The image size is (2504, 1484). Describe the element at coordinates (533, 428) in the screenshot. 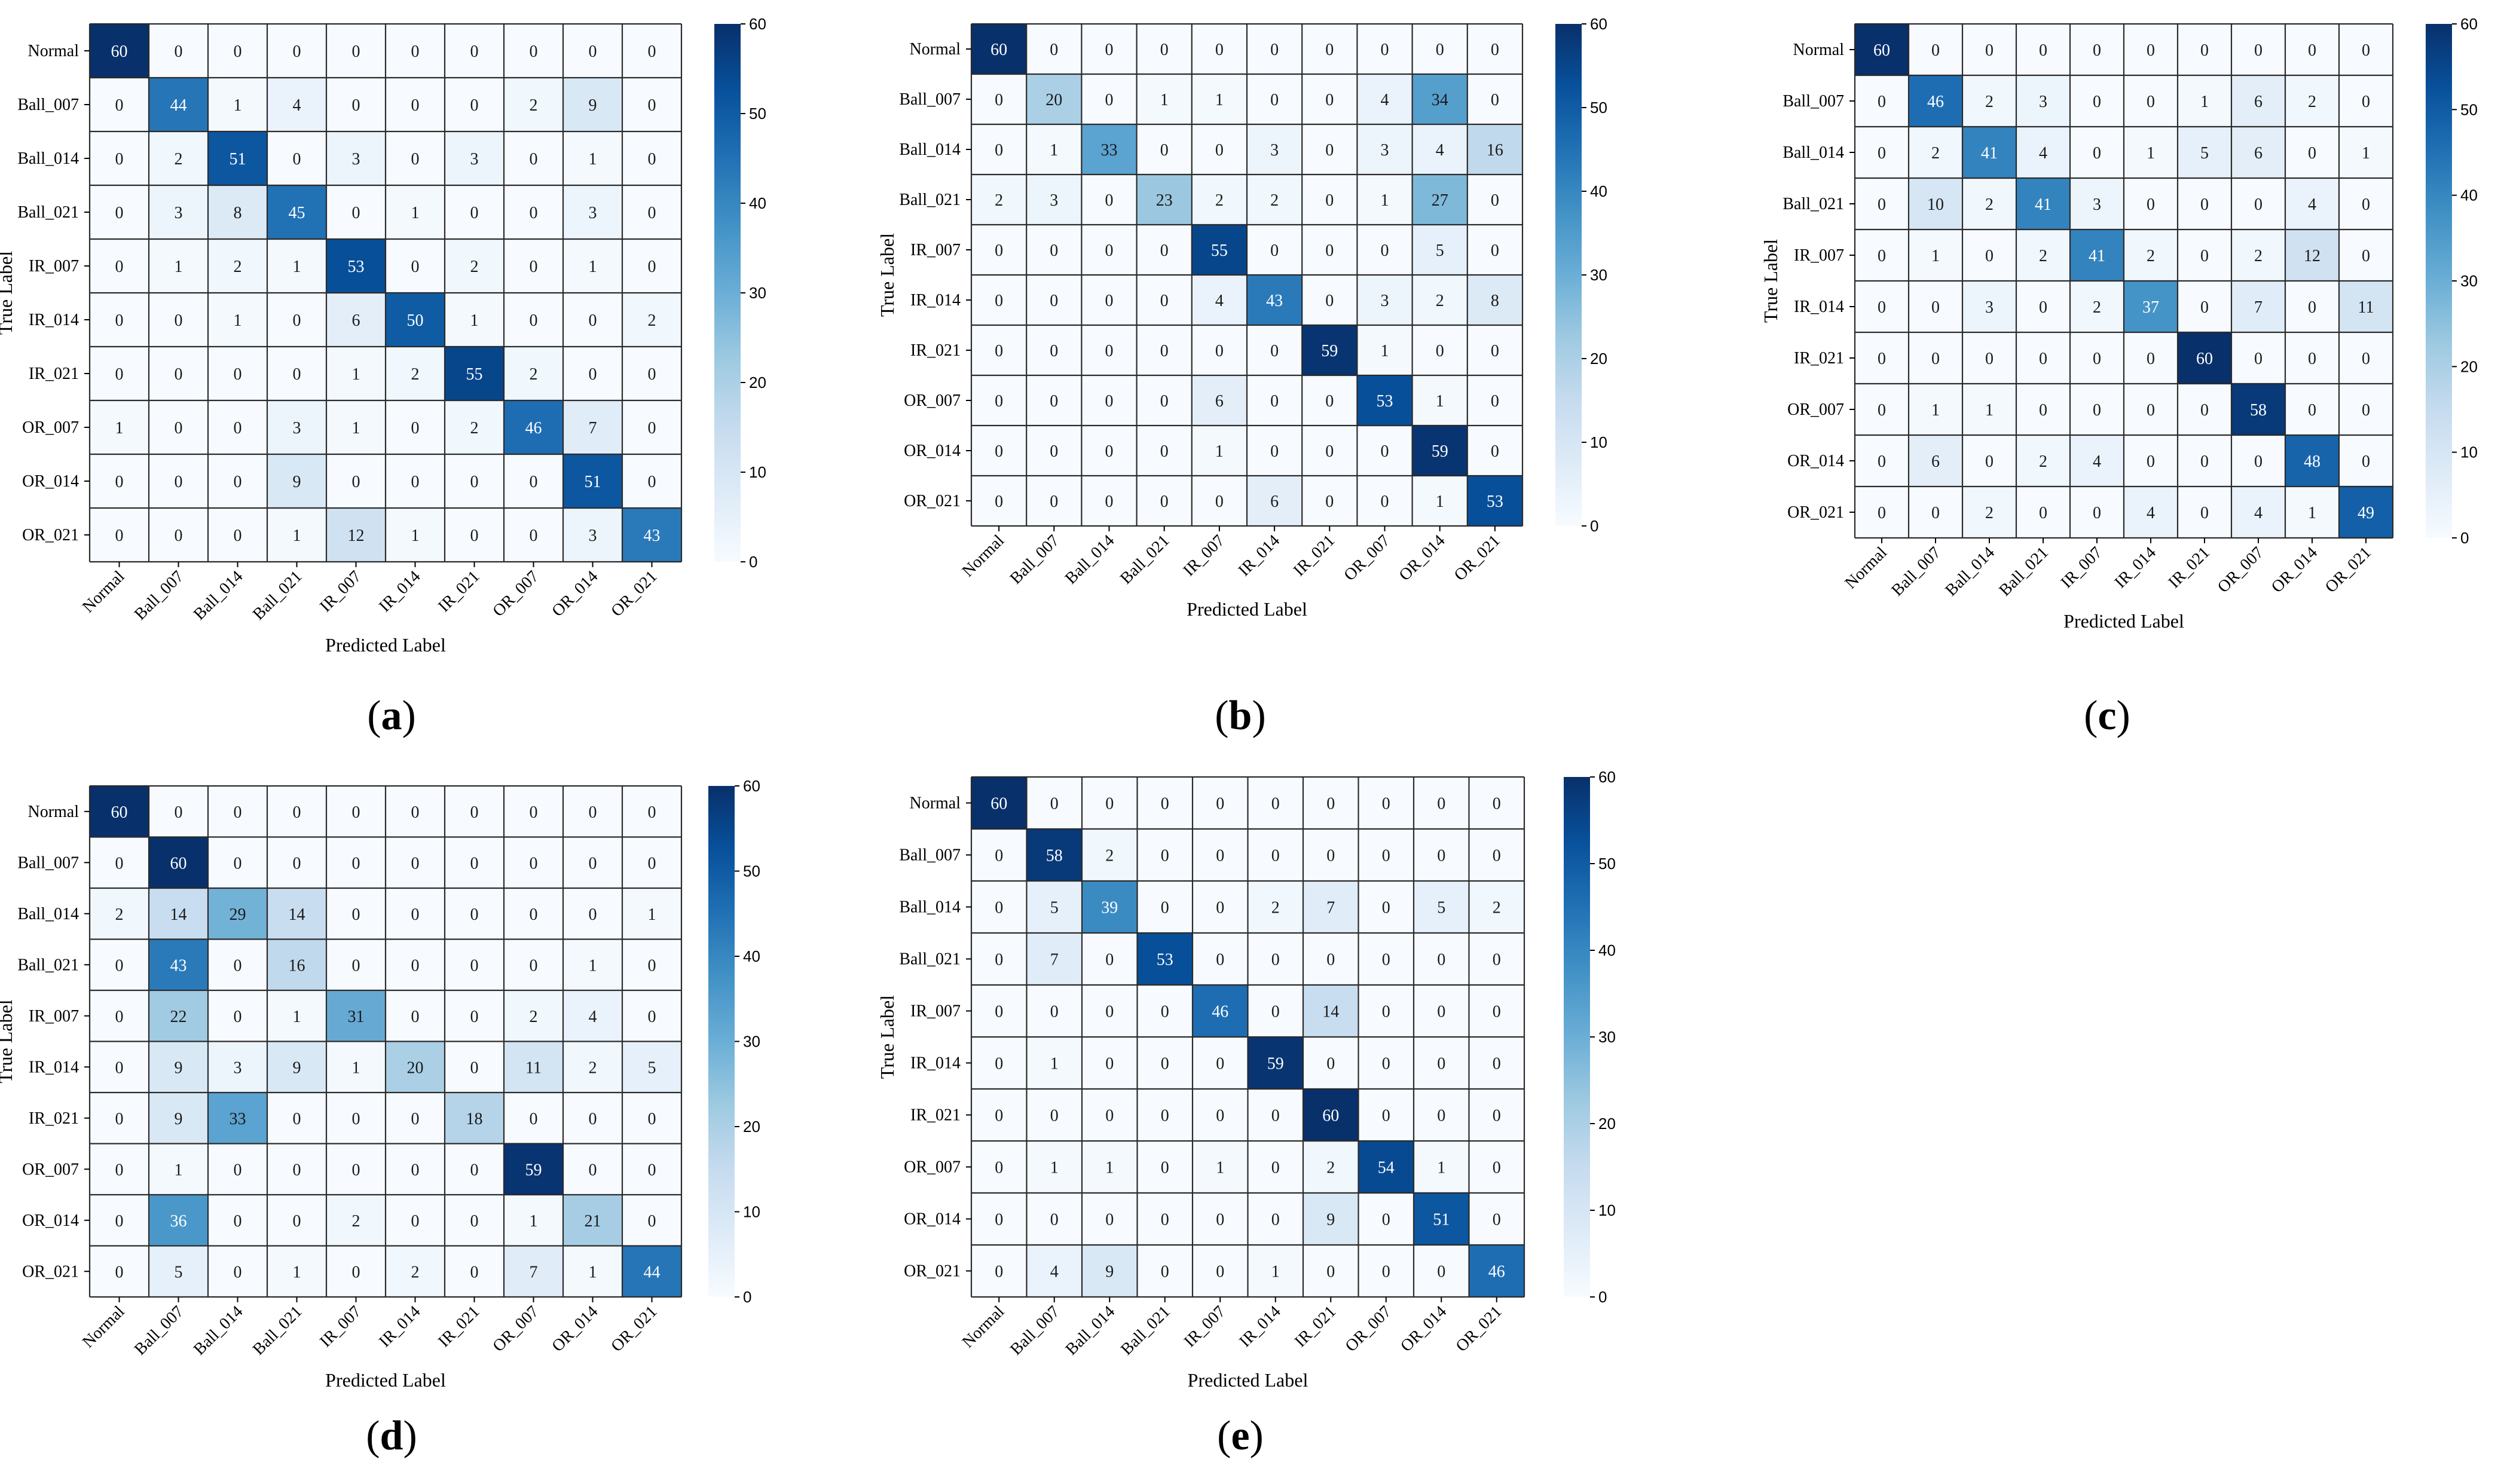

I see `cell-value: 46` at that location.